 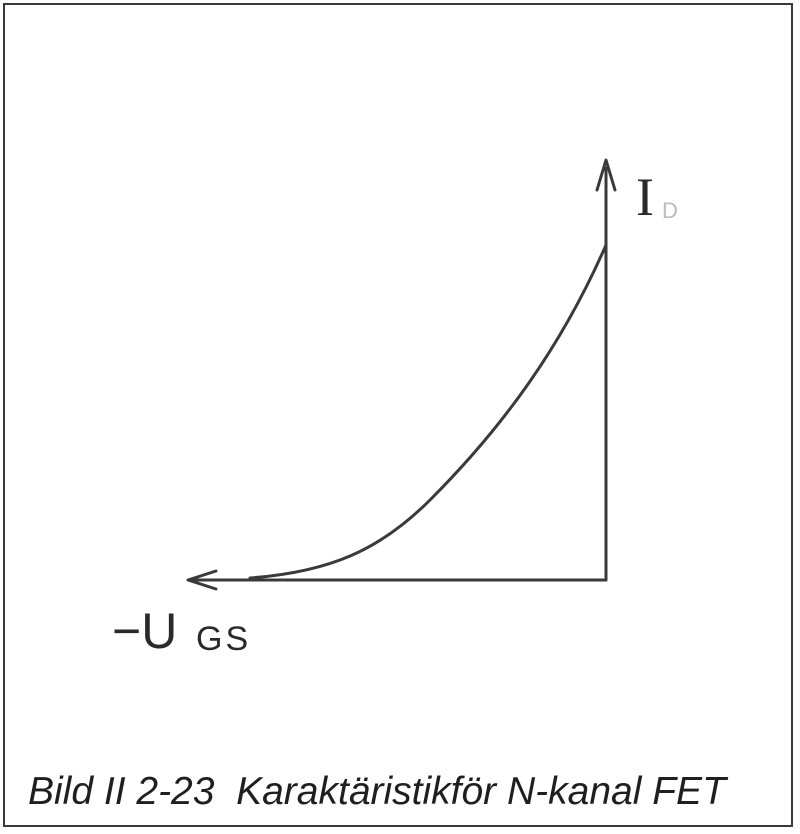 I want to click on ugs-label-subscript: GS, so click(x=223, y=639).